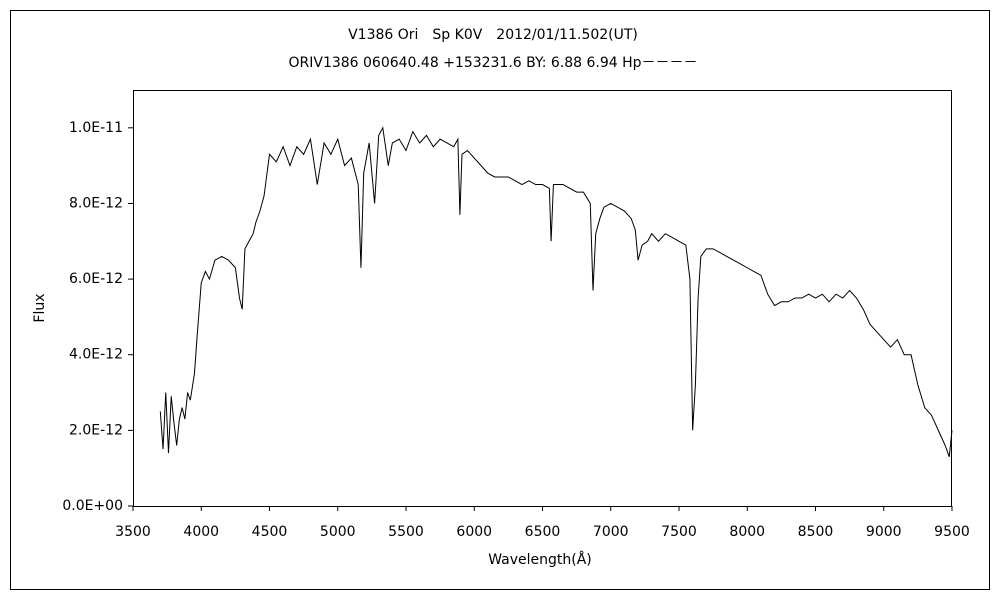  What do you see at coordinates (611, 532) in the screenshot?
I see `x-tick-label: 7000` at bounding box center [611, 532].